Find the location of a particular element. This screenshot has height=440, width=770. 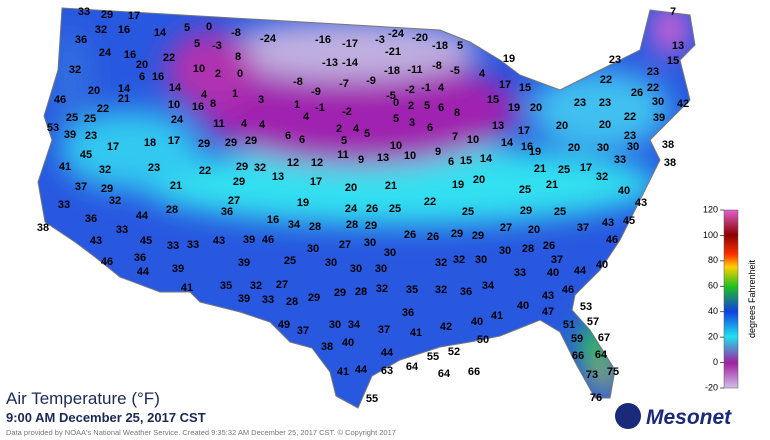

station-temp: -5 is located at coordinates (391, 96).